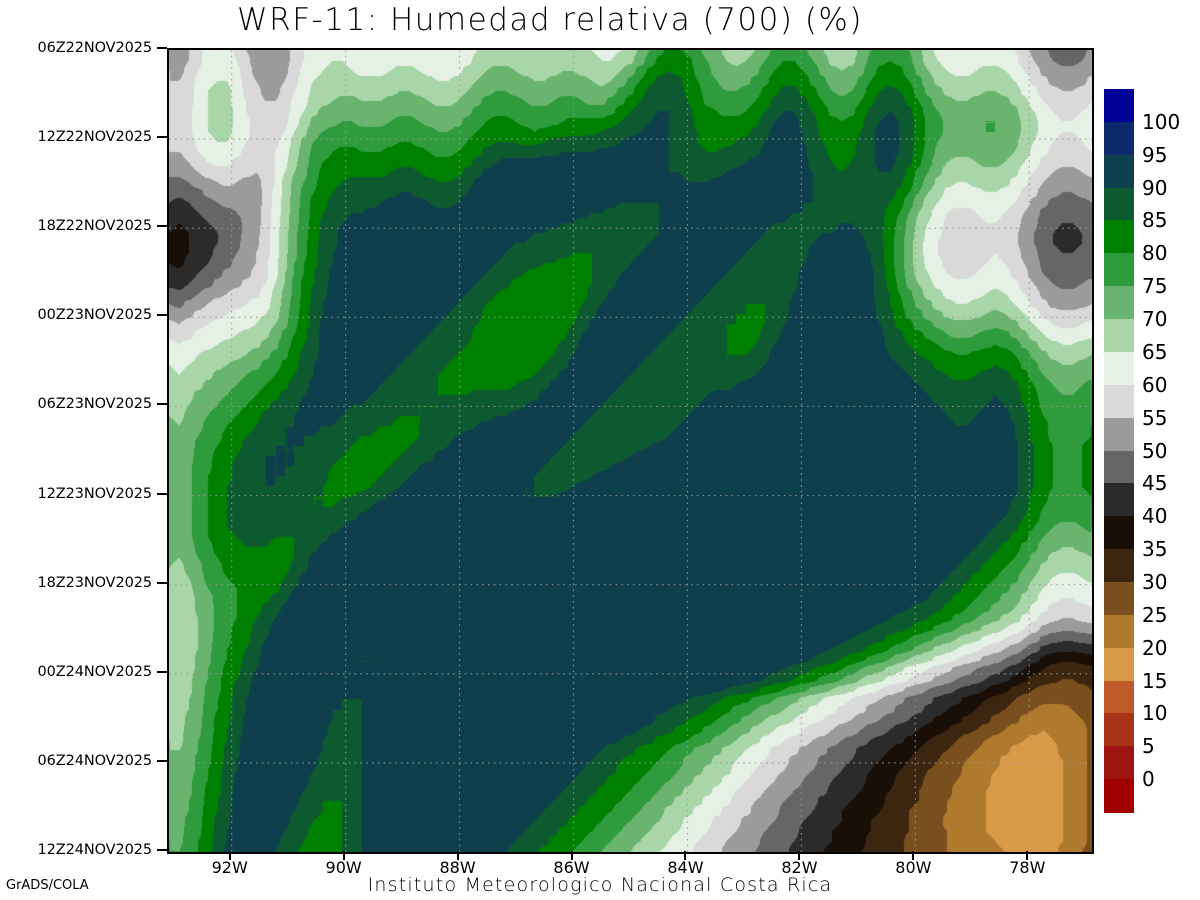  I want to click on colorbar-tick-label: 45, so click(1155, 483).